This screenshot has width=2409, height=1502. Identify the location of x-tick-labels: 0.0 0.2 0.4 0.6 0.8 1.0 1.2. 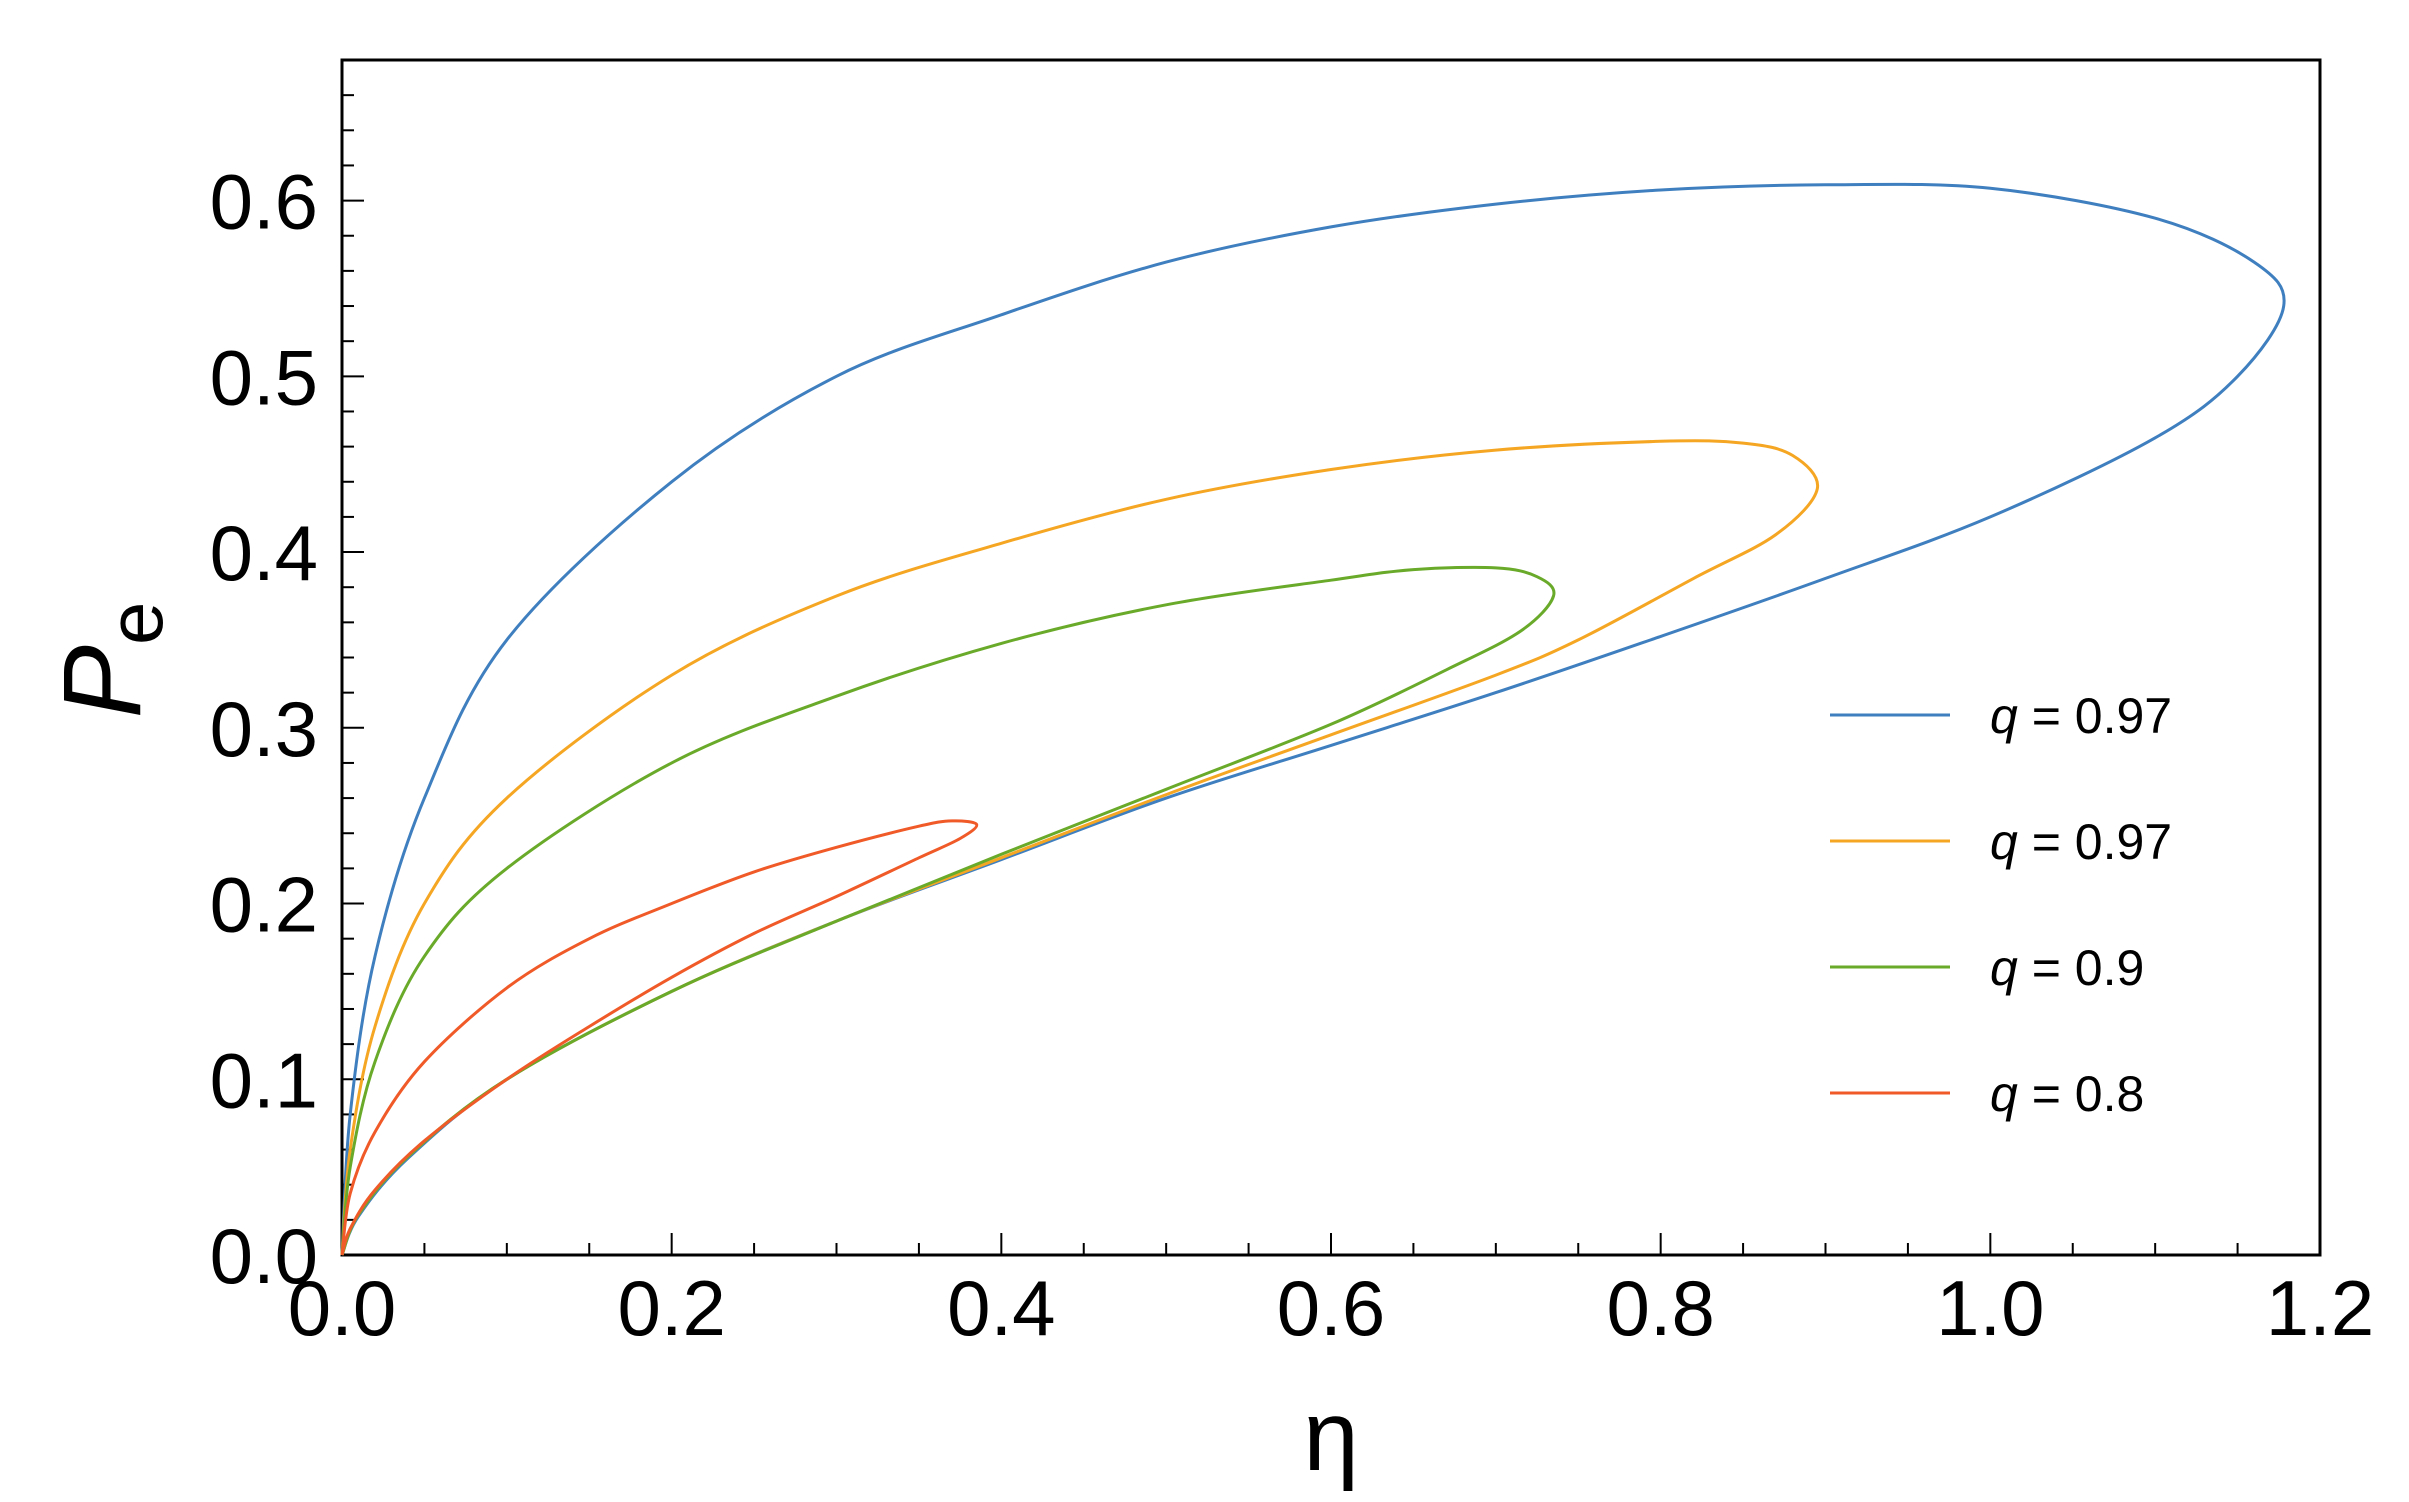
(1331, 1308).